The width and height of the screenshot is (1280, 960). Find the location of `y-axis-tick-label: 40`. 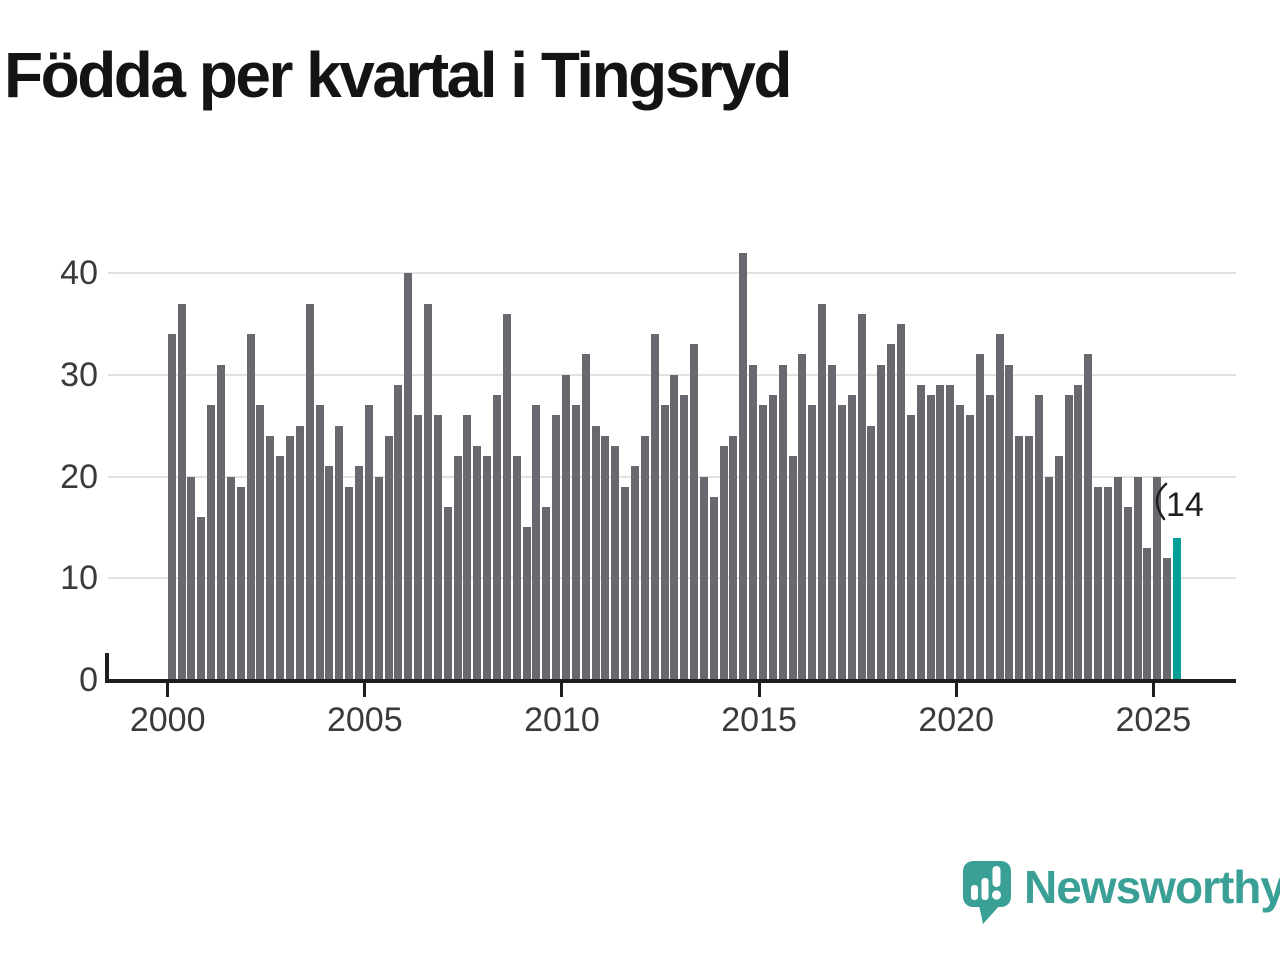

y-axis-tick-label: 40 is located at coordinates (79, 273).